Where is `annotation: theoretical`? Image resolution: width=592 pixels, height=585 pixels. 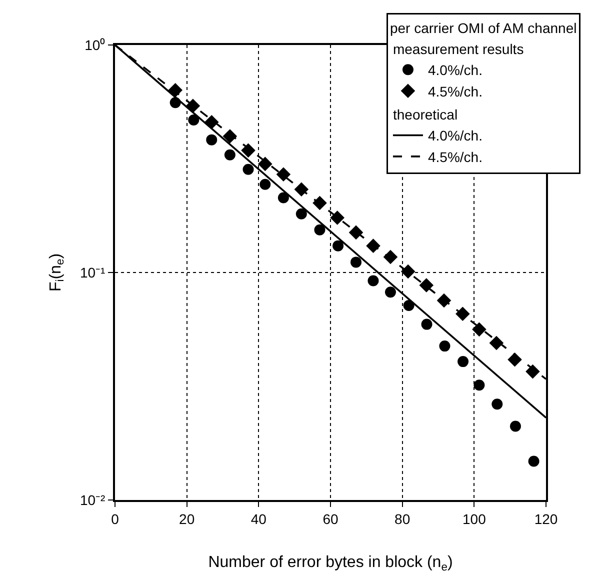
annotation: theoretical is located at coordinates (425, 114).